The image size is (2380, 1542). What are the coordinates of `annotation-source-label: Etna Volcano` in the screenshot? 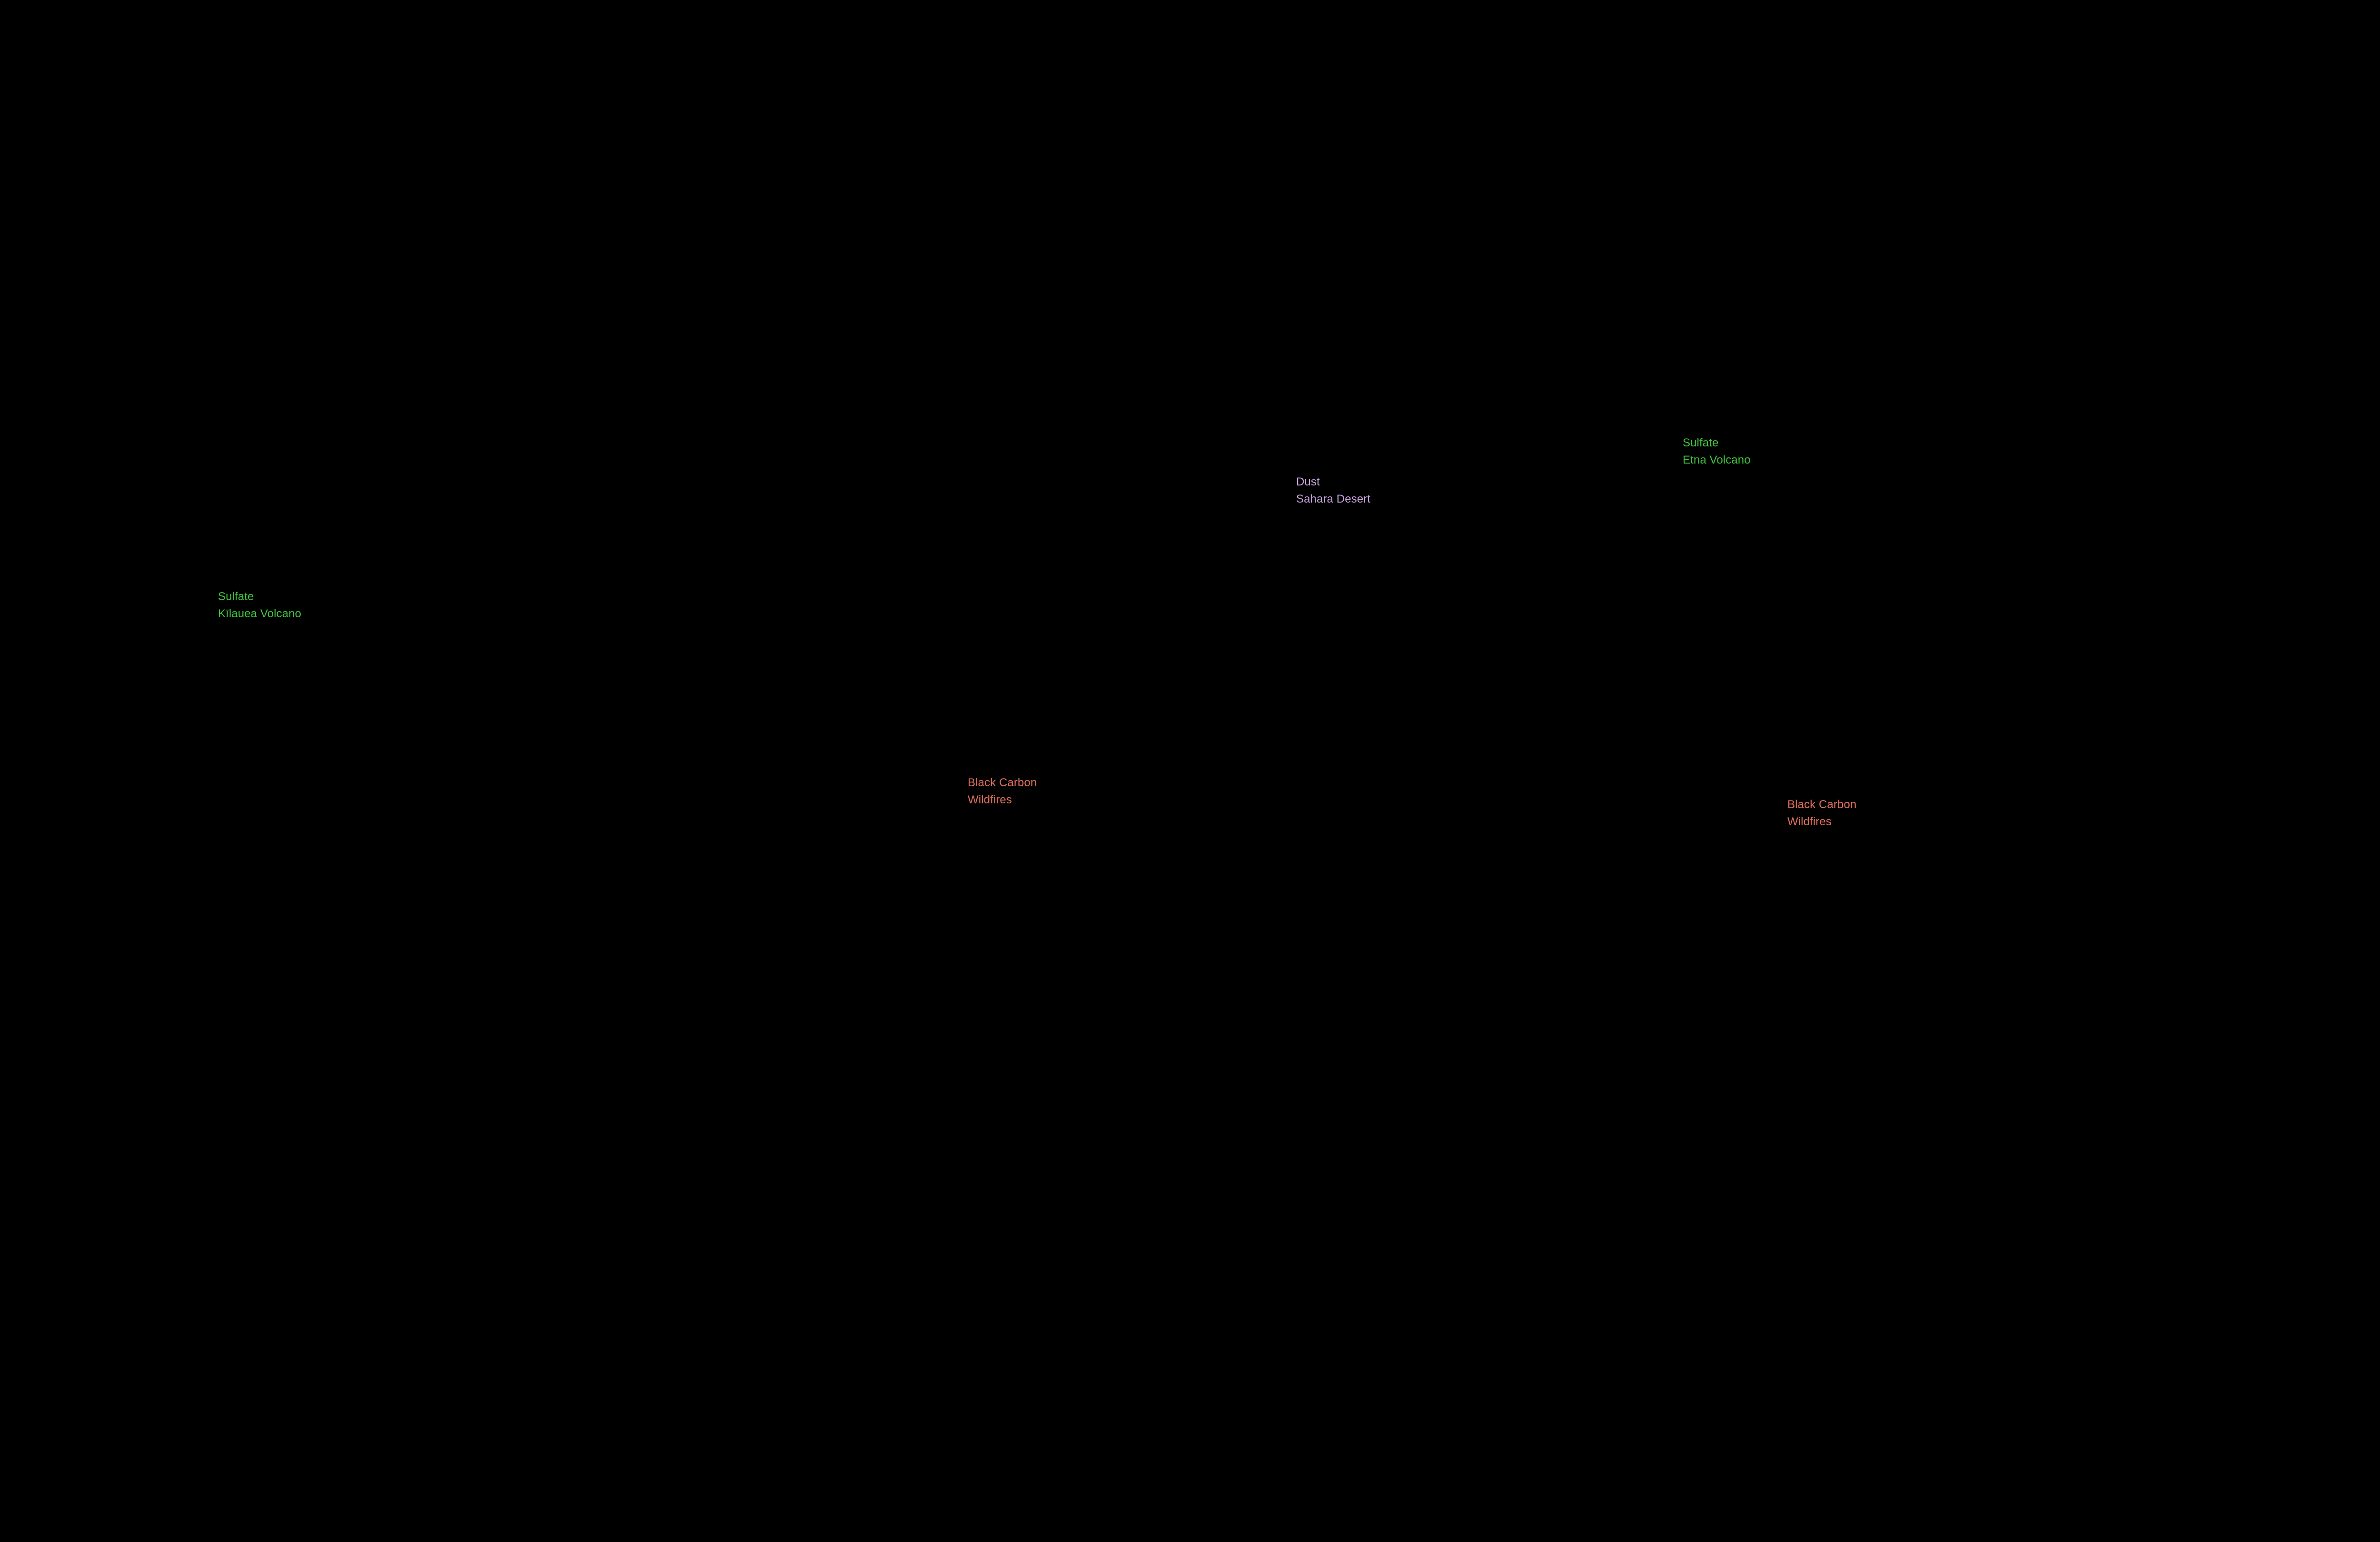 It's located at (1717, 460).